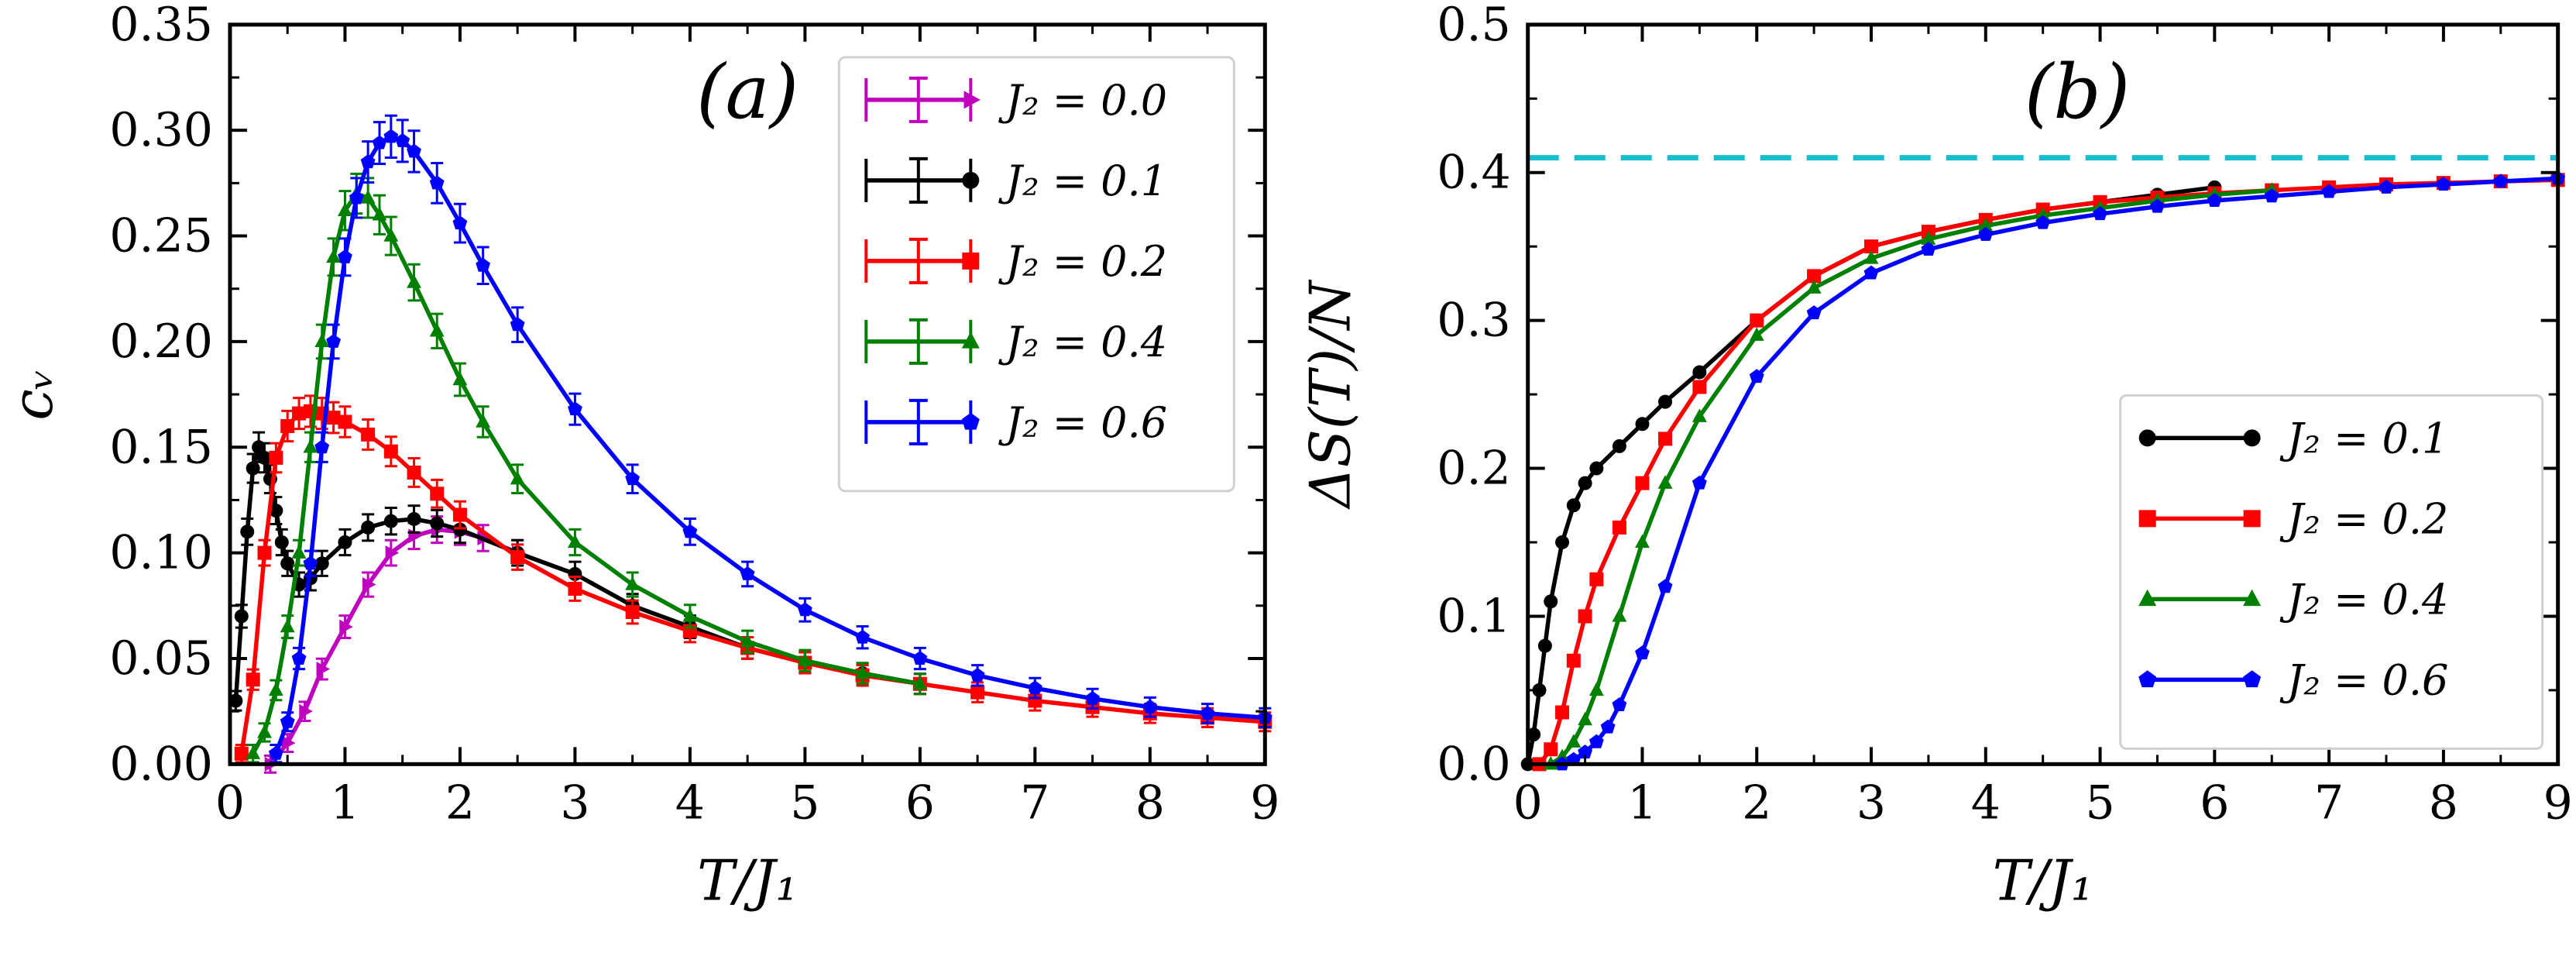 The height and width of the screenshot is (956, 2576). I want to click on y-tick-label: 0.35, so click(161, 26).